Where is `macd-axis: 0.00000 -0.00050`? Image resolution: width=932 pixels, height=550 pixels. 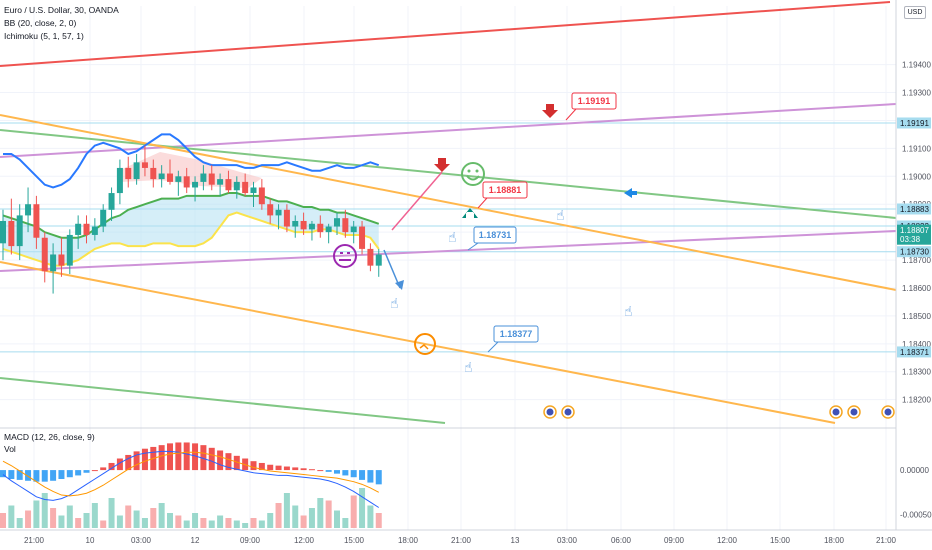
macd-axis: 0.00000 -0.00050 is located at coordinates (916, 493).